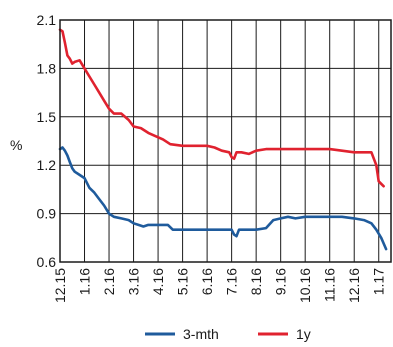 This screenshot has height=347, width=393. I want to click on legend-label: 3-mth, so click(201, 334).